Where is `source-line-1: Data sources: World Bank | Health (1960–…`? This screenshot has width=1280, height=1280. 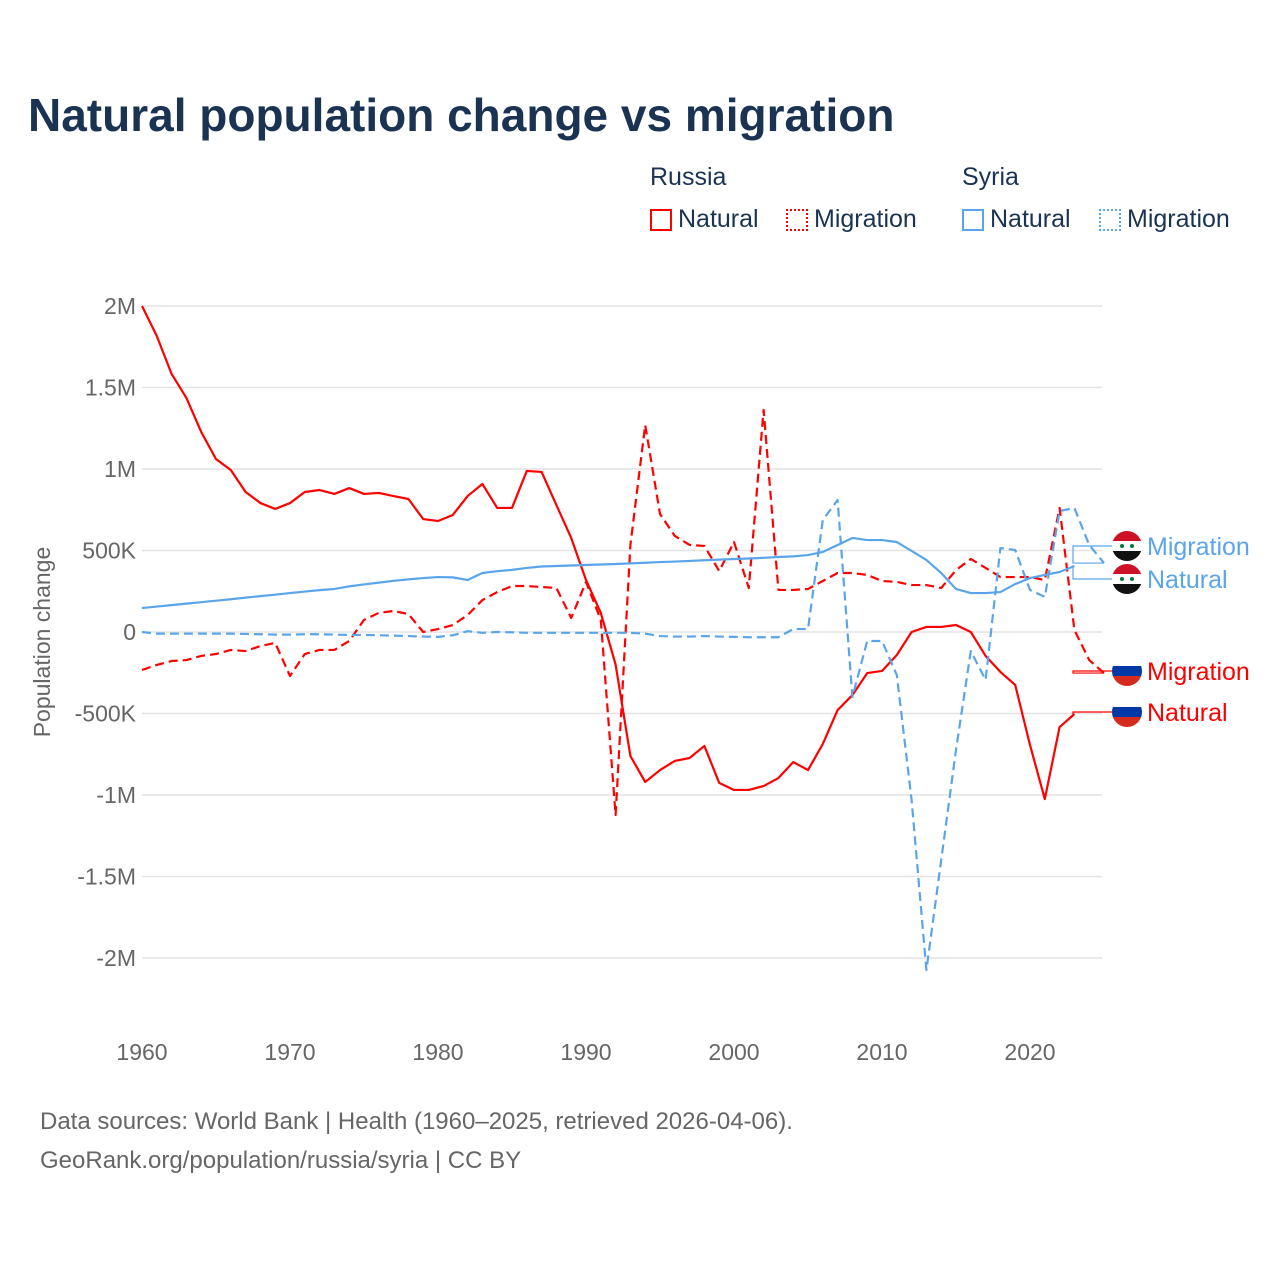 source-line-1: Data sources: World Bank | Health (1960–… is located at coordinates (416, 1121).